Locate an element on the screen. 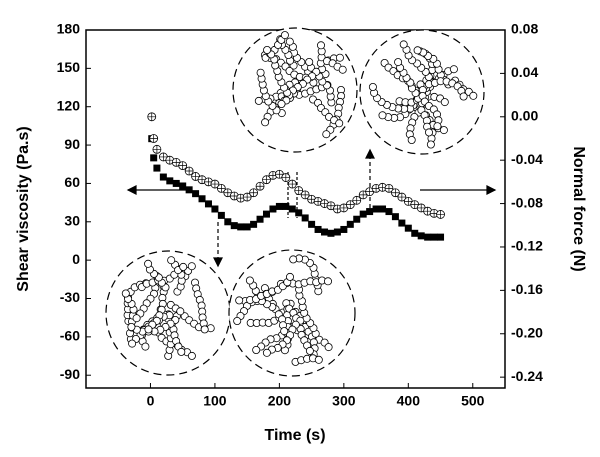 The width and height of the screenshot is (600, 457). series is located at coordinates (296, 165).